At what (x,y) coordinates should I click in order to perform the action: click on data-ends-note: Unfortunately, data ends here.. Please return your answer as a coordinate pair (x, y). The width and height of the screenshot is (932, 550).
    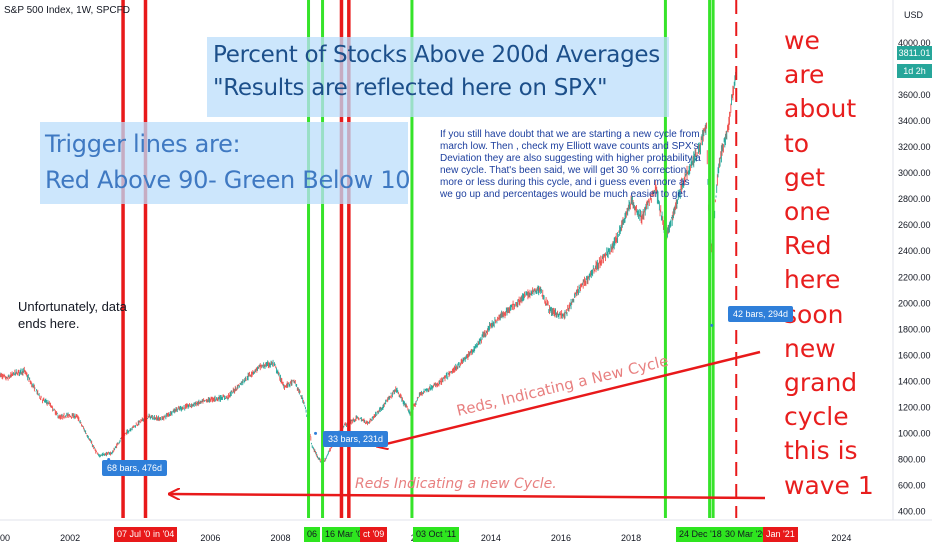
    Looking at the image, I should click on (72, 315).